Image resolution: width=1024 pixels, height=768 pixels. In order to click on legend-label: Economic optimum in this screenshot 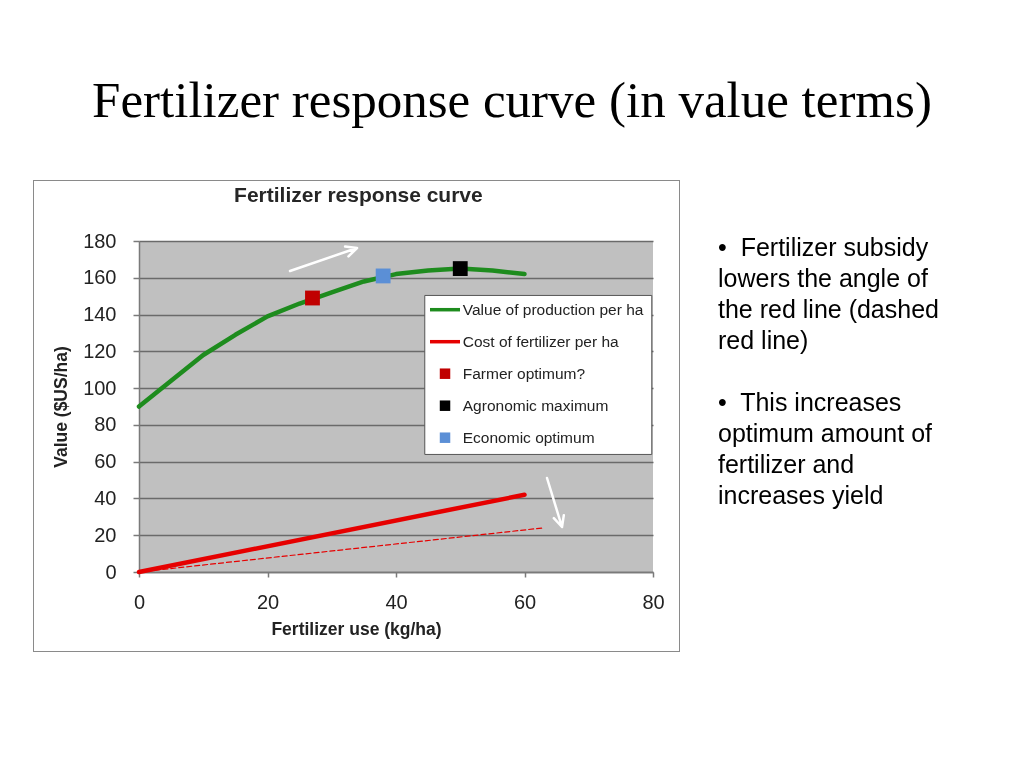, I will do `click(528, 437)`.